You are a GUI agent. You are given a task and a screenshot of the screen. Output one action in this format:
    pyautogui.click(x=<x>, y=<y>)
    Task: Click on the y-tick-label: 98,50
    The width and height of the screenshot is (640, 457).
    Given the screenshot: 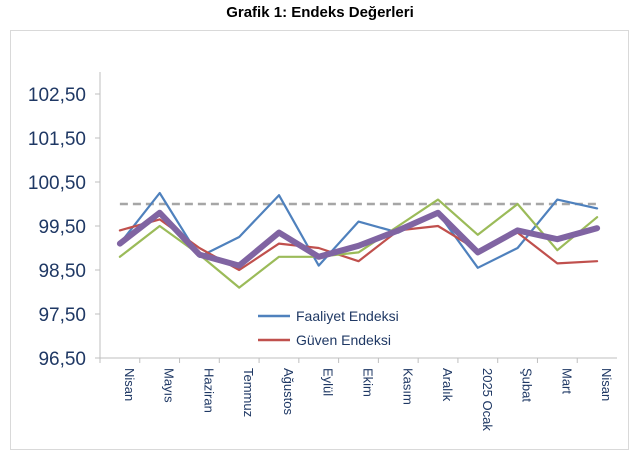 What is the action you would take?
    pyautogui.click(x=62, y=271)
    